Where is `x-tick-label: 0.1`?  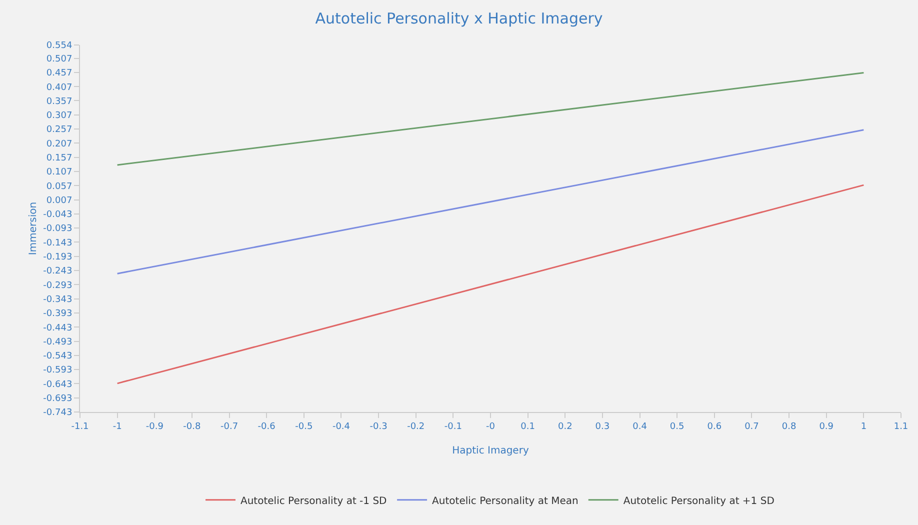
x-tick-label: 0.1 is located at coordinates (527, 427).